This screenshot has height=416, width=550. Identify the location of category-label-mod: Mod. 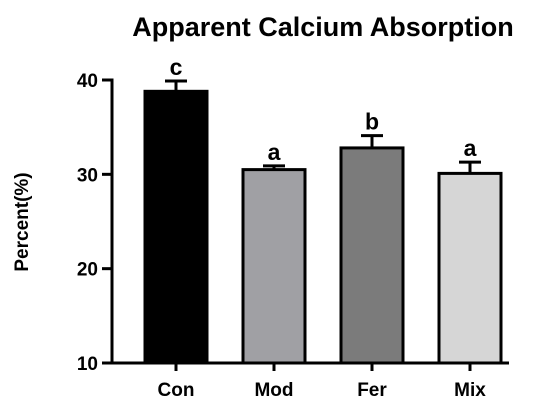
(273, 390).